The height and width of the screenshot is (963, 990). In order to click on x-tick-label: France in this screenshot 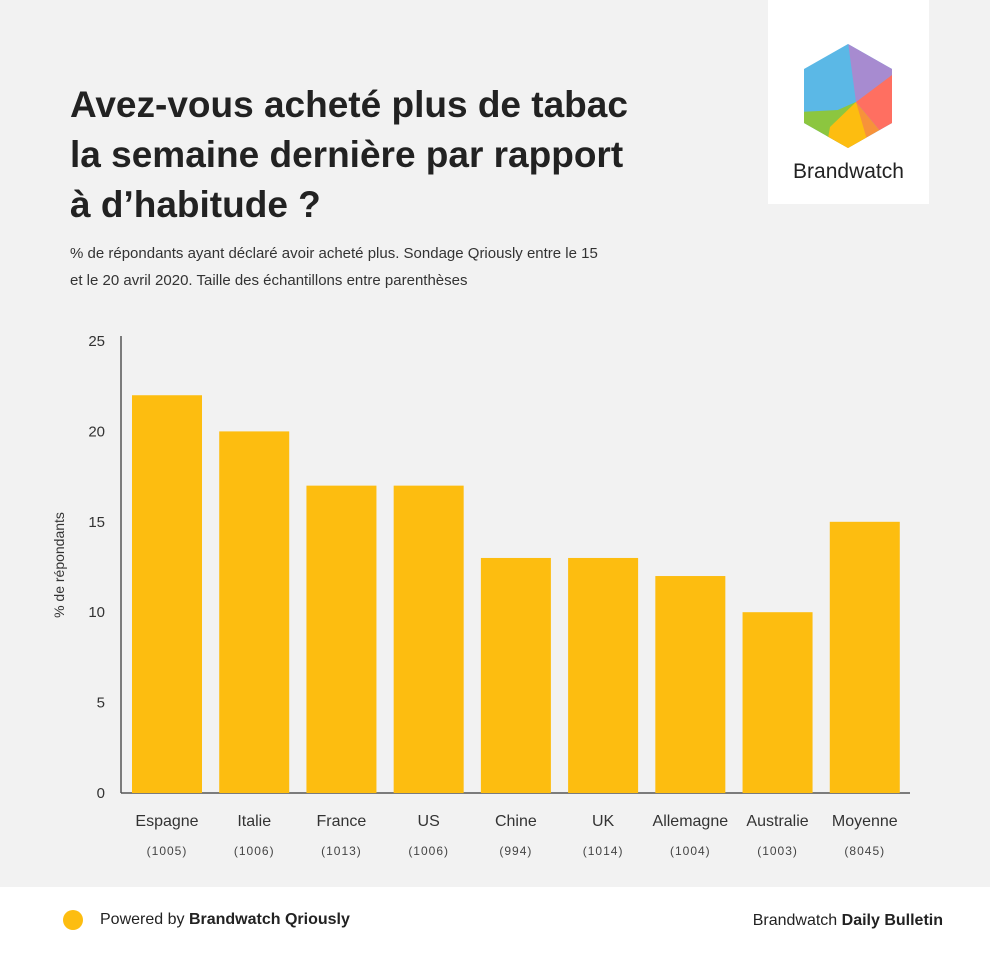, I will do `click(342, 821)`.